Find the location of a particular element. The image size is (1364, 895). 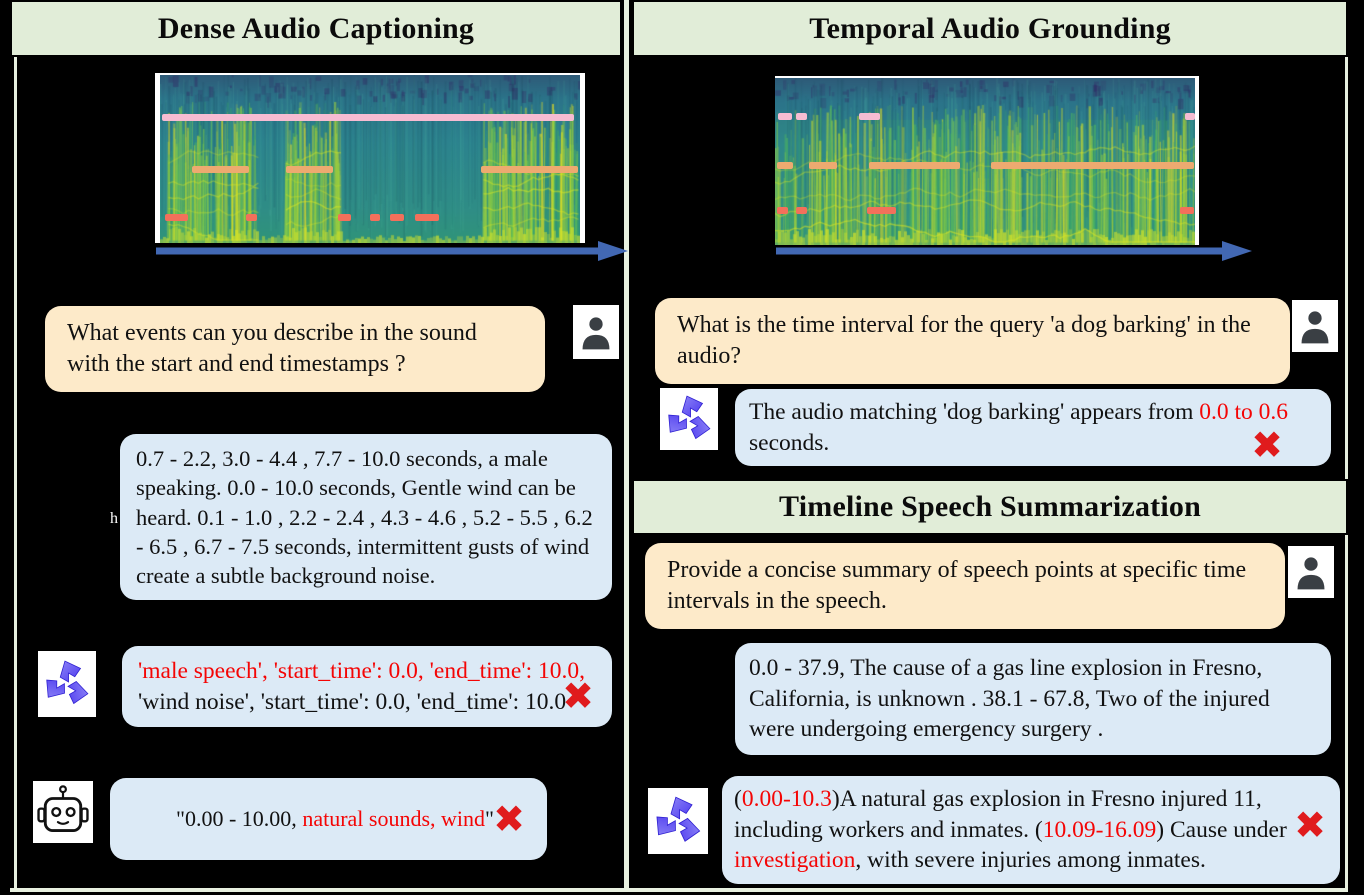

spectrogram-temporal is located at coordinates (987, 160).